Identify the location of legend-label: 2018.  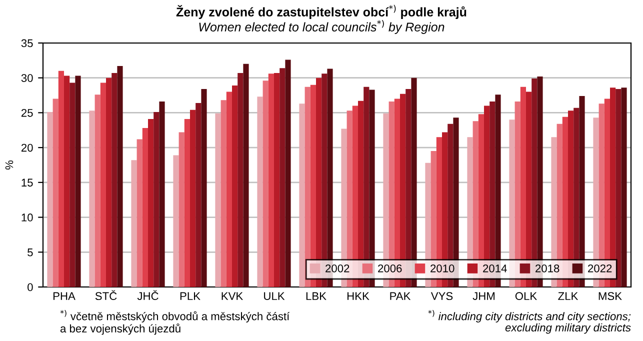
(548, 268).